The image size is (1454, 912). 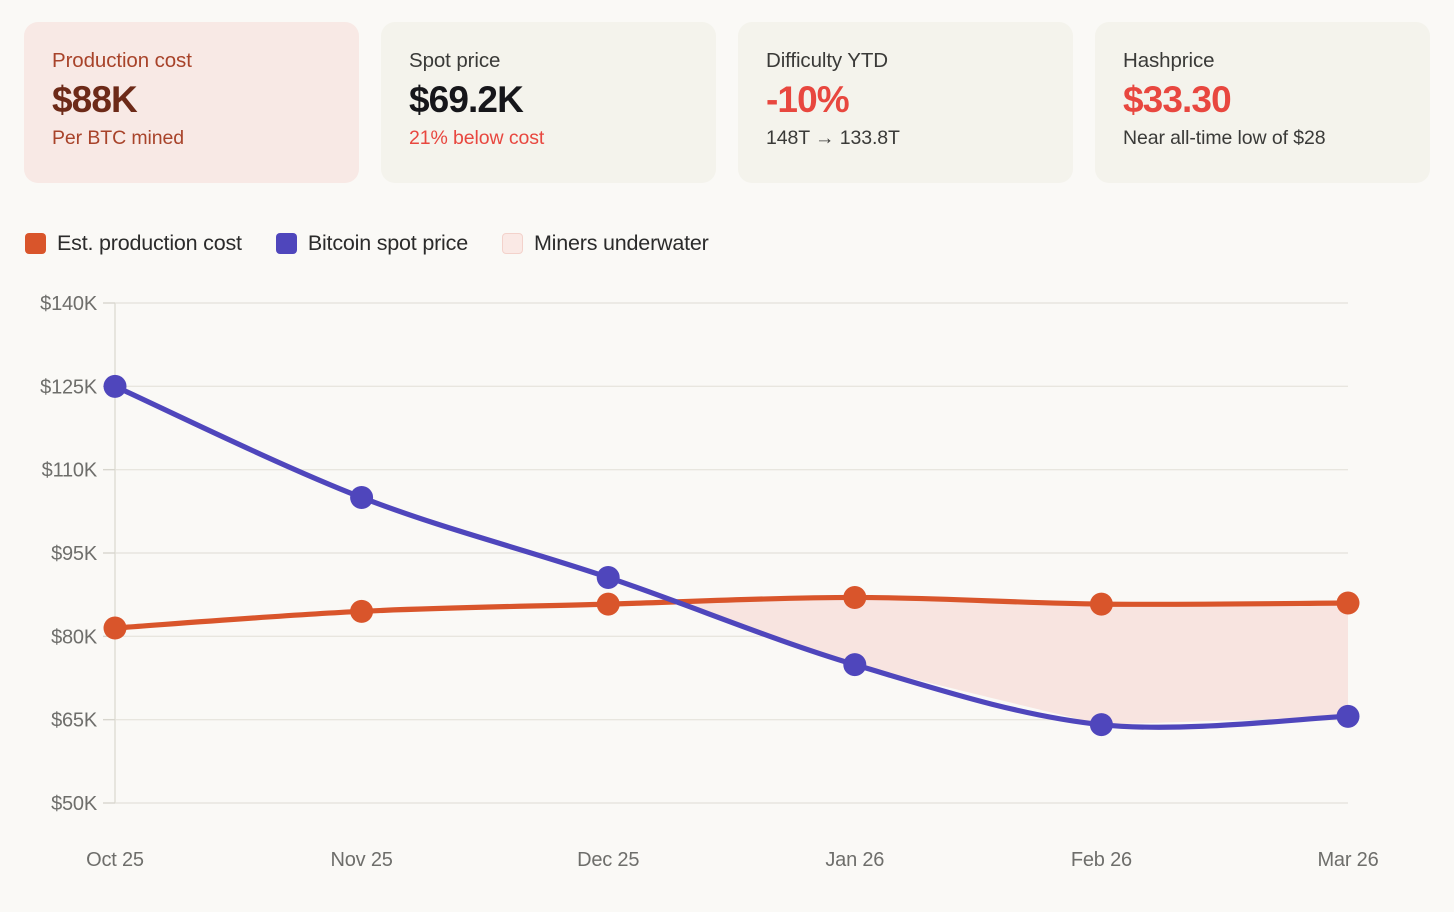 I want to click on kpi-card-subtext: 148T → 133.8T, so click(x=833, y=138).